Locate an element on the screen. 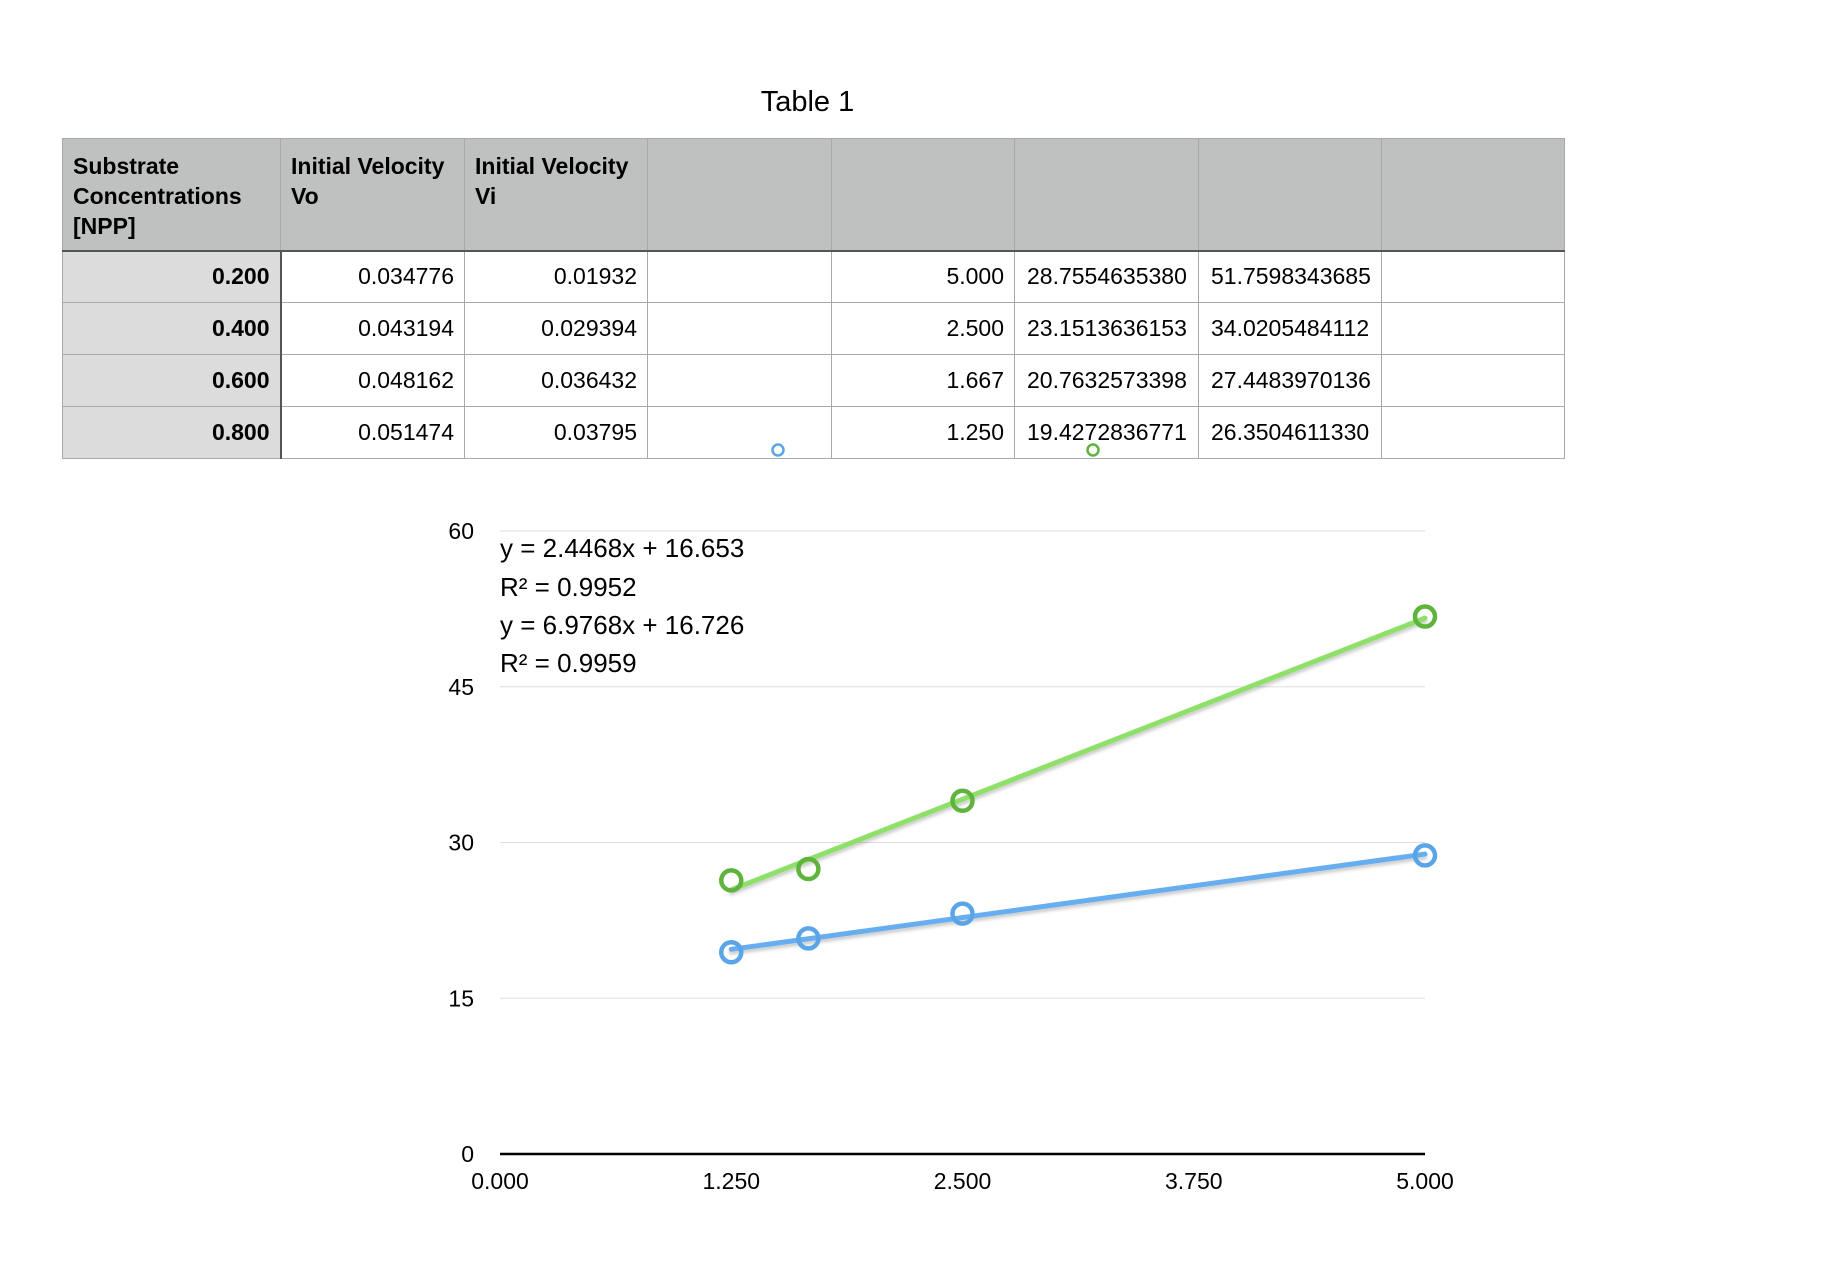  x-tick-label: 0.000 is located at coordinates (500, 1181).